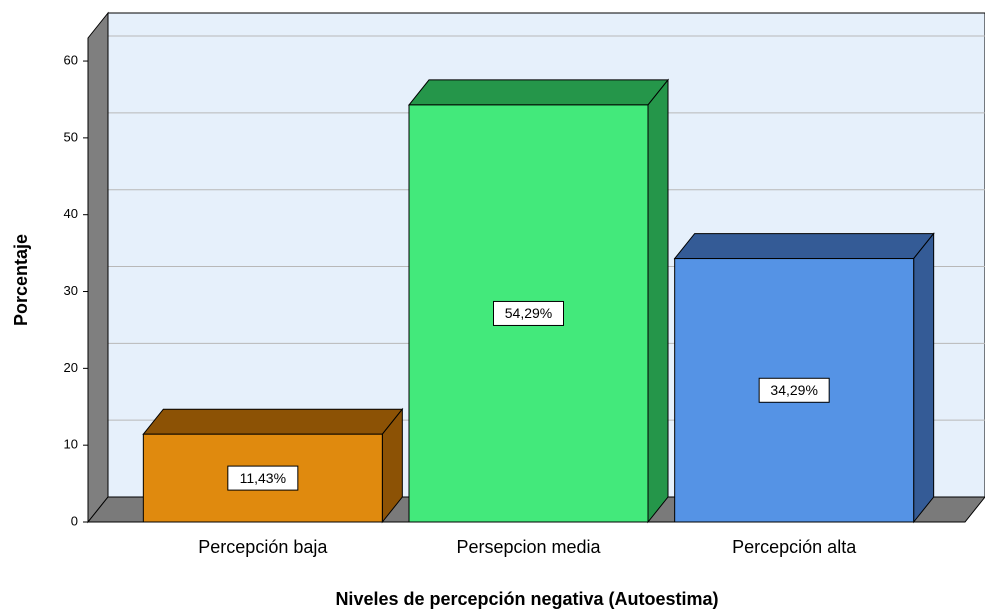  Describe the element at coordinates (794, 547) in the screenshot. I see `x-tick-label: Percepción alta` at that location.